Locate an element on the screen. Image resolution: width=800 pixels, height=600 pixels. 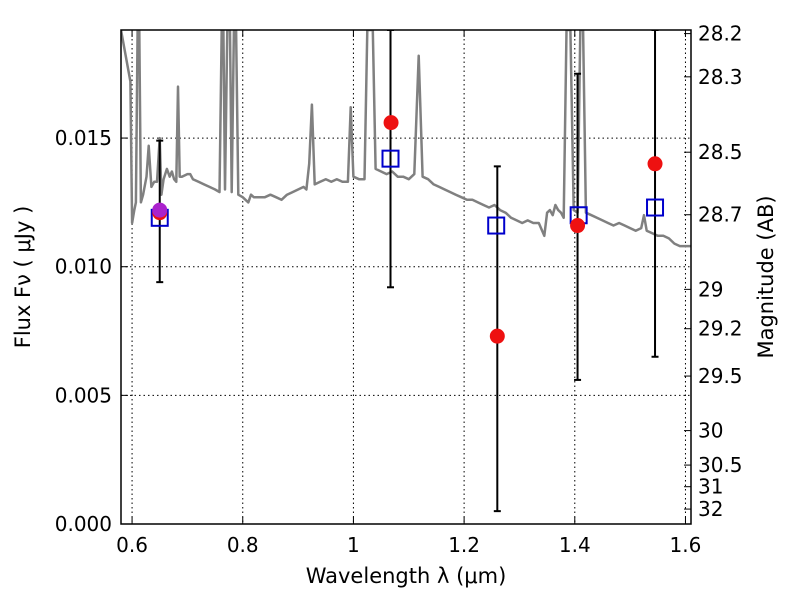
mag-tick-label: 29.5 is located at coordinates (720, 376).